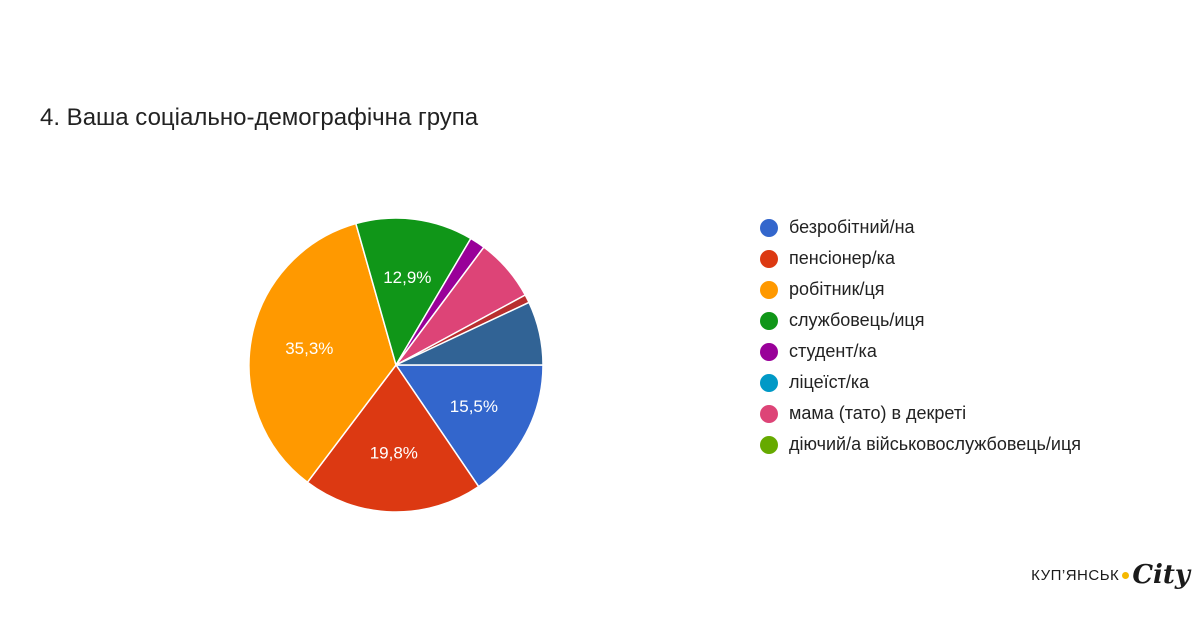 Image resolution: width=1200 pixels, height=630 pixels. What do you see at coordinates (1161, 575) in the screenshot?
I see `brand-script: City` at bounding box center [1161, 575].